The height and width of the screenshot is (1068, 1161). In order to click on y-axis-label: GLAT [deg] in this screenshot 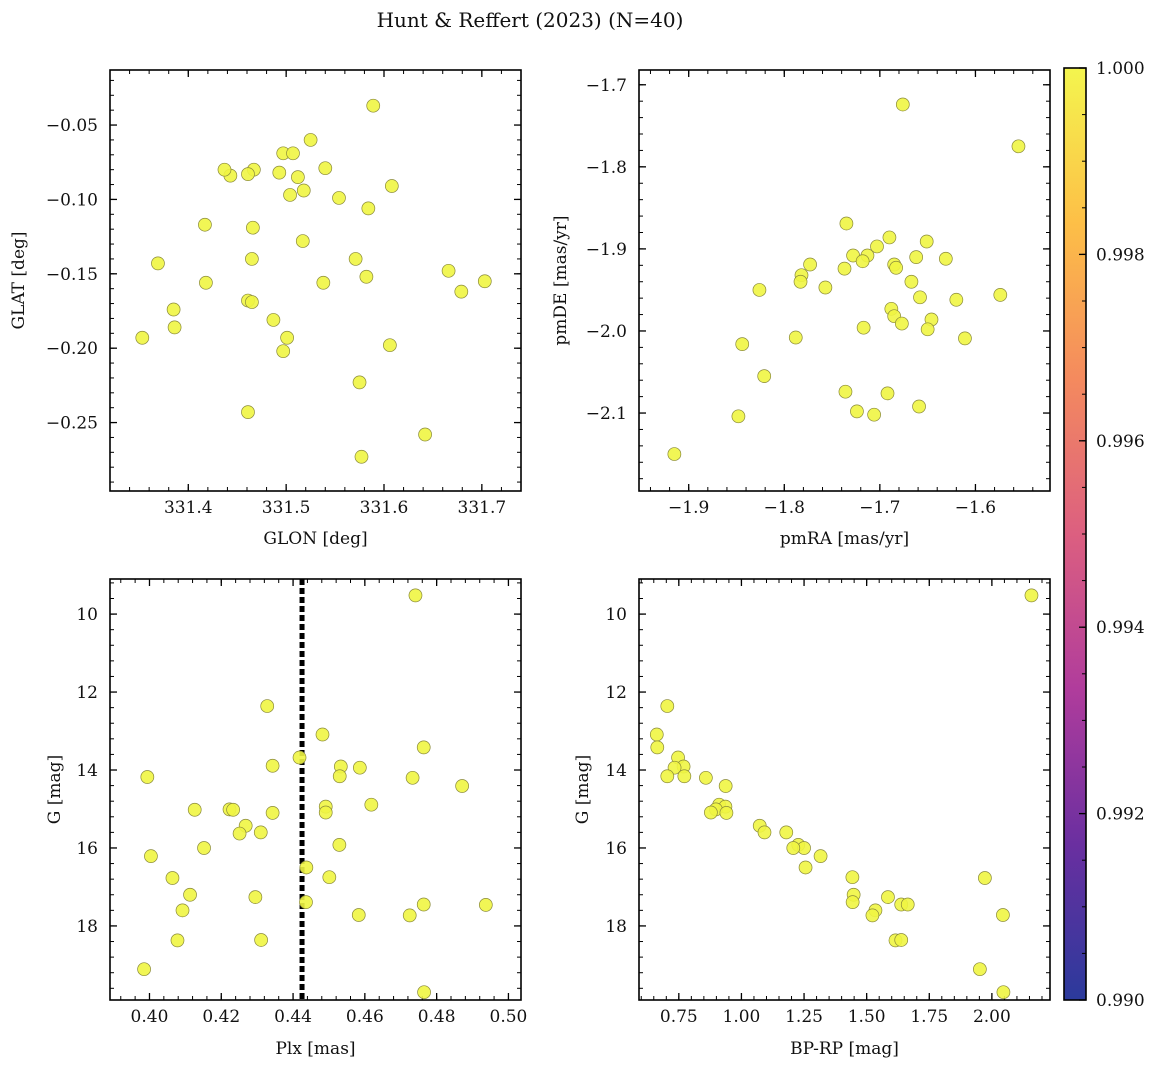, I will do `click(19, 280)`.